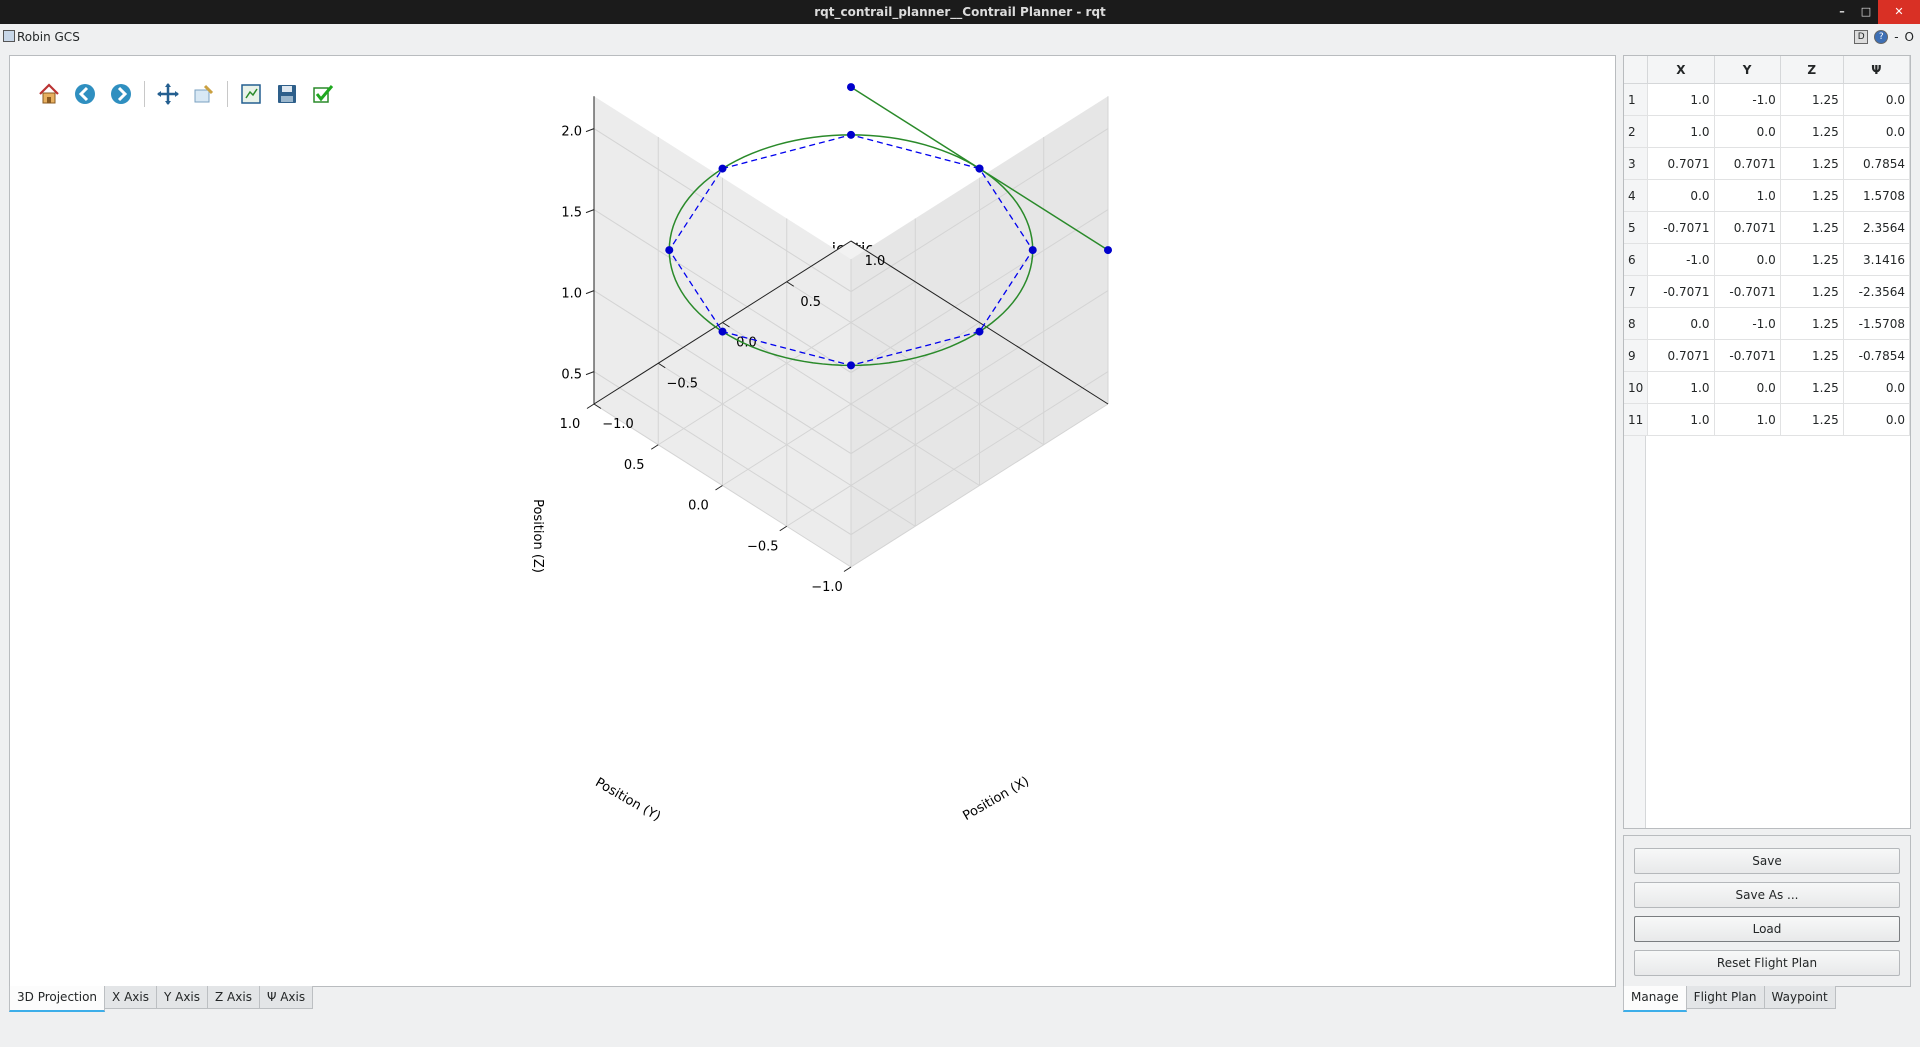  I want to click on table-cell: -1.5708, so click(1876, 323).